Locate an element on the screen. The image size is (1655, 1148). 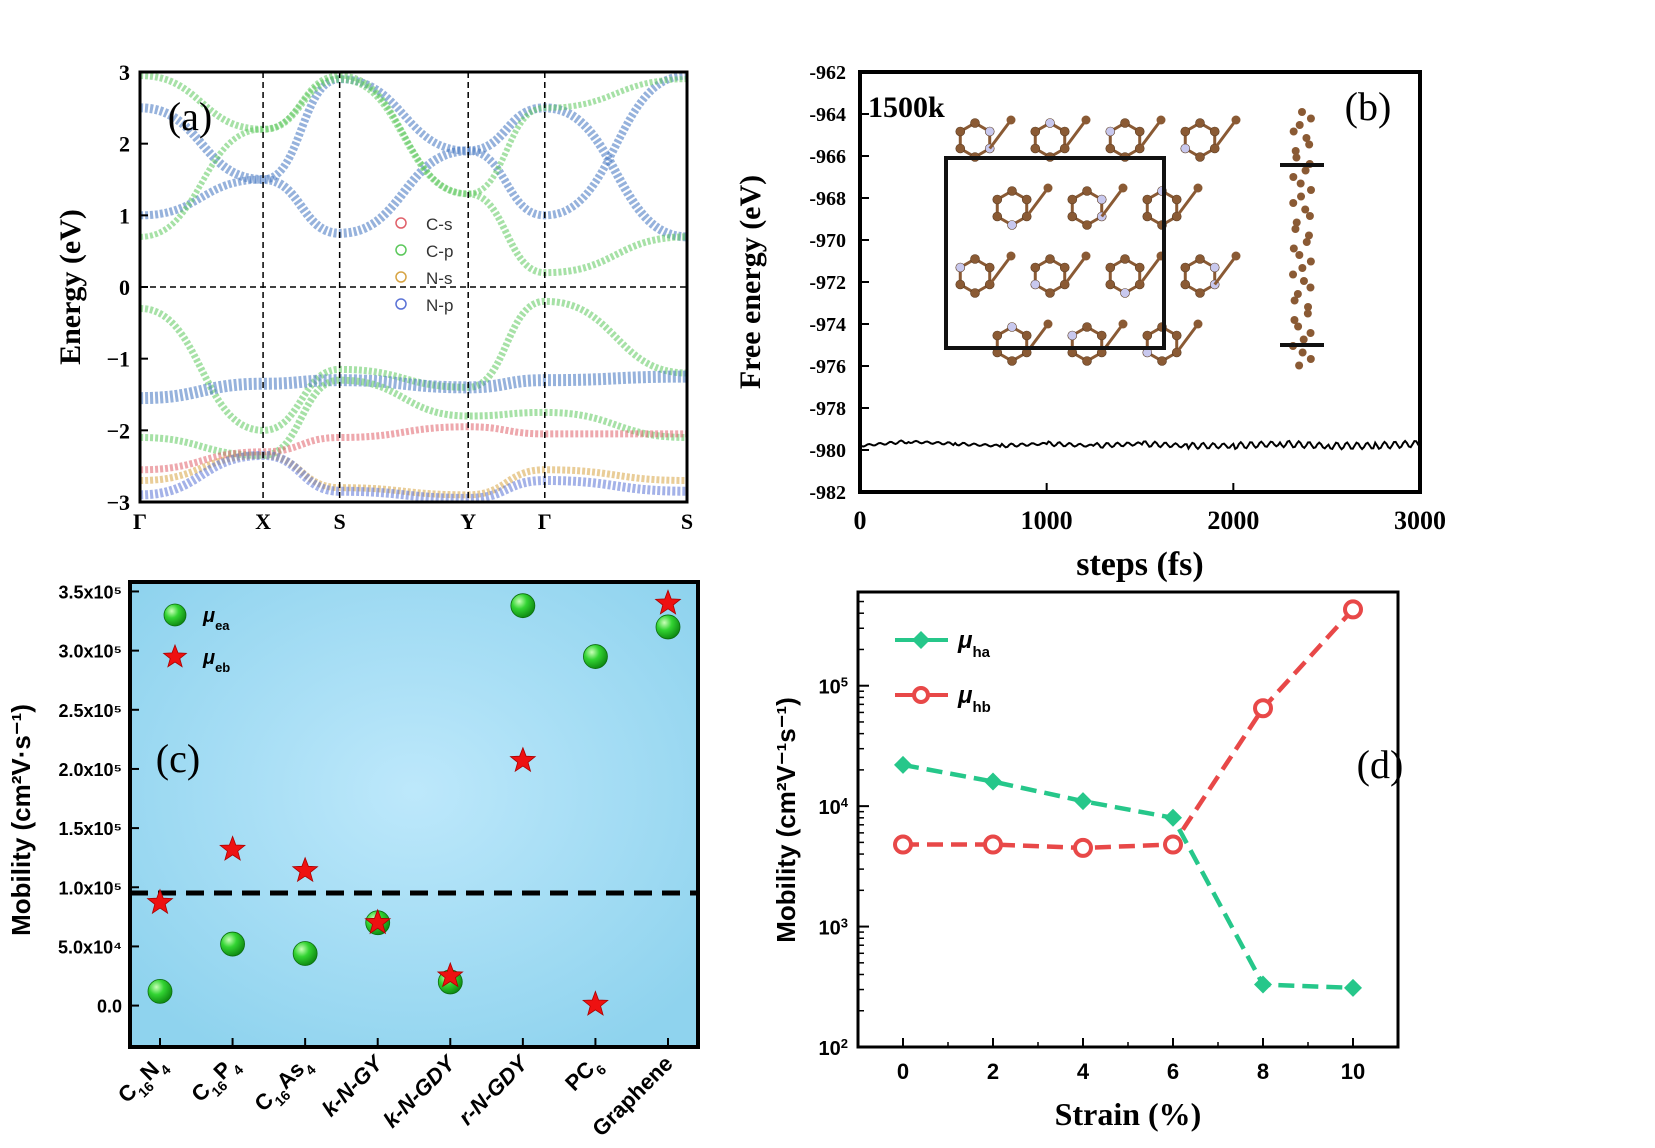
xtick-base: PC is located at coordinates (579, 1075).